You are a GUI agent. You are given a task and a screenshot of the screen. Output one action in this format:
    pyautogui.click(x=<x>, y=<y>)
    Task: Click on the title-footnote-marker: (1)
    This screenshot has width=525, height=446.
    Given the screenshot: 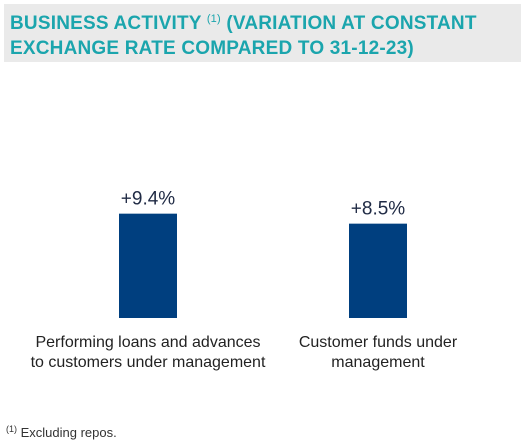 What is the action you would take?
    pyautogui.click(x=213, y=19)
    